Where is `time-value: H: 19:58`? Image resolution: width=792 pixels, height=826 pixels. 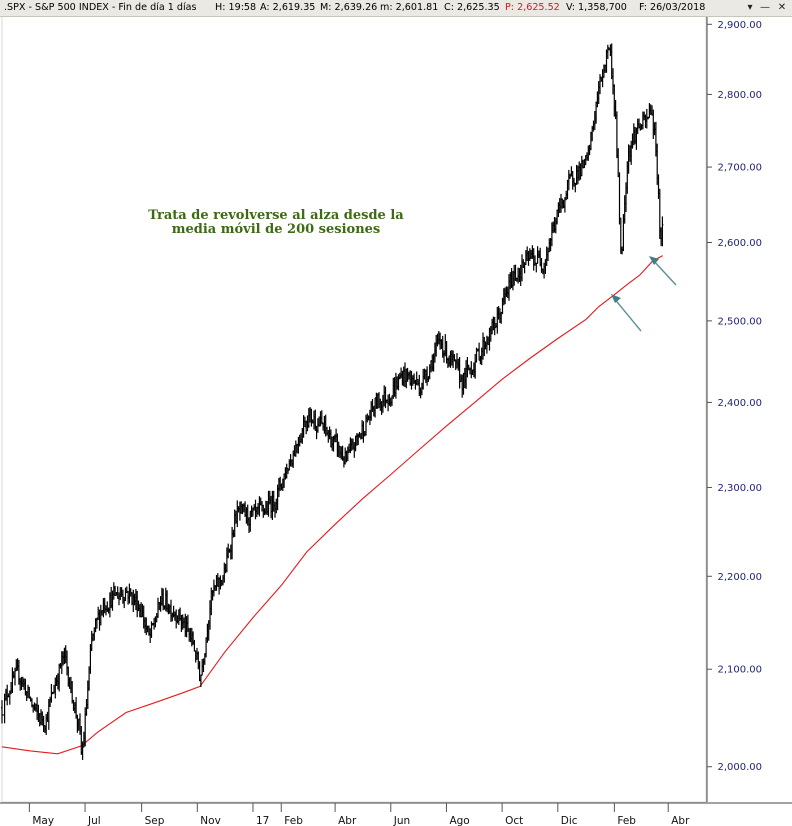
time-value: H: 19:58 is located at coordinates (236, 7).